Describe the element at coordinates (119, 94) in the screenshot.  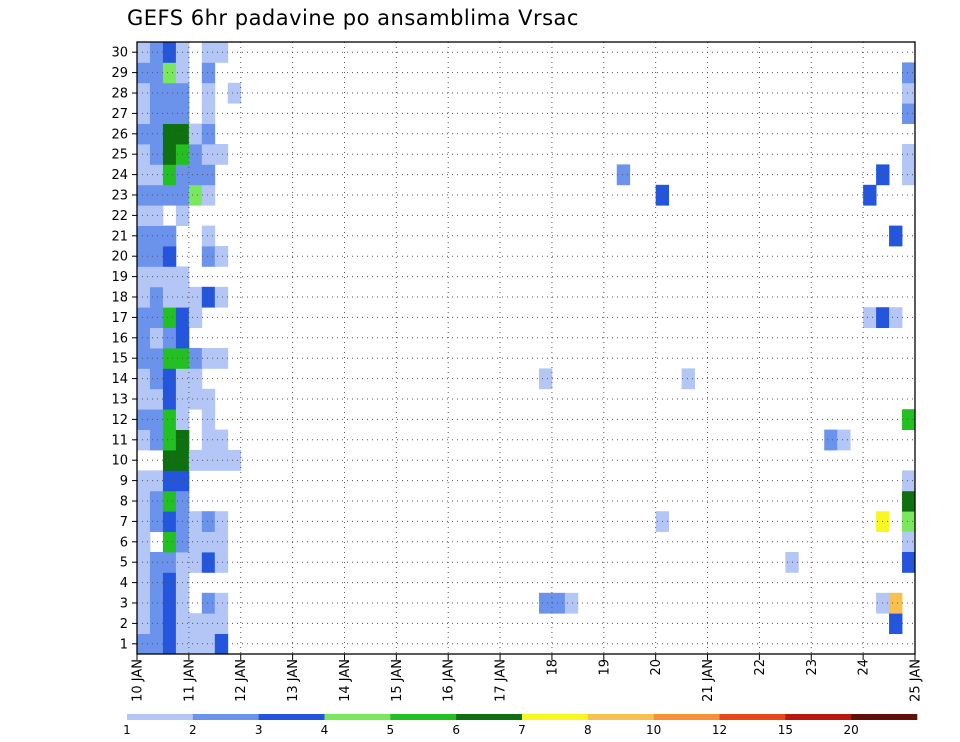
I see `y-tick-label: 28` at that location.